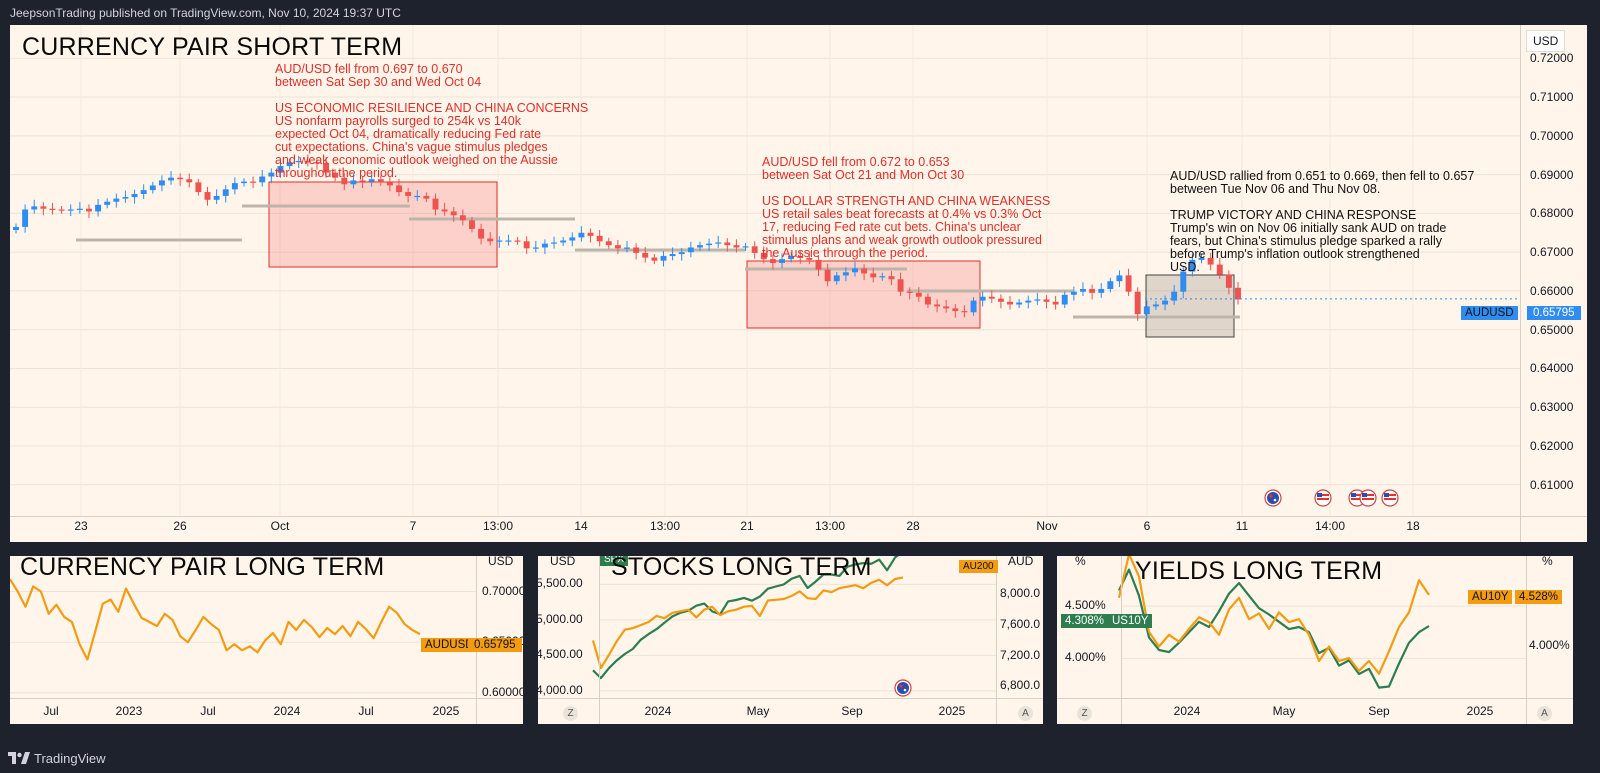 This screenshot has height=773, width=1600. I want to click on yields-long-chart-svg, so click(1315, 640).